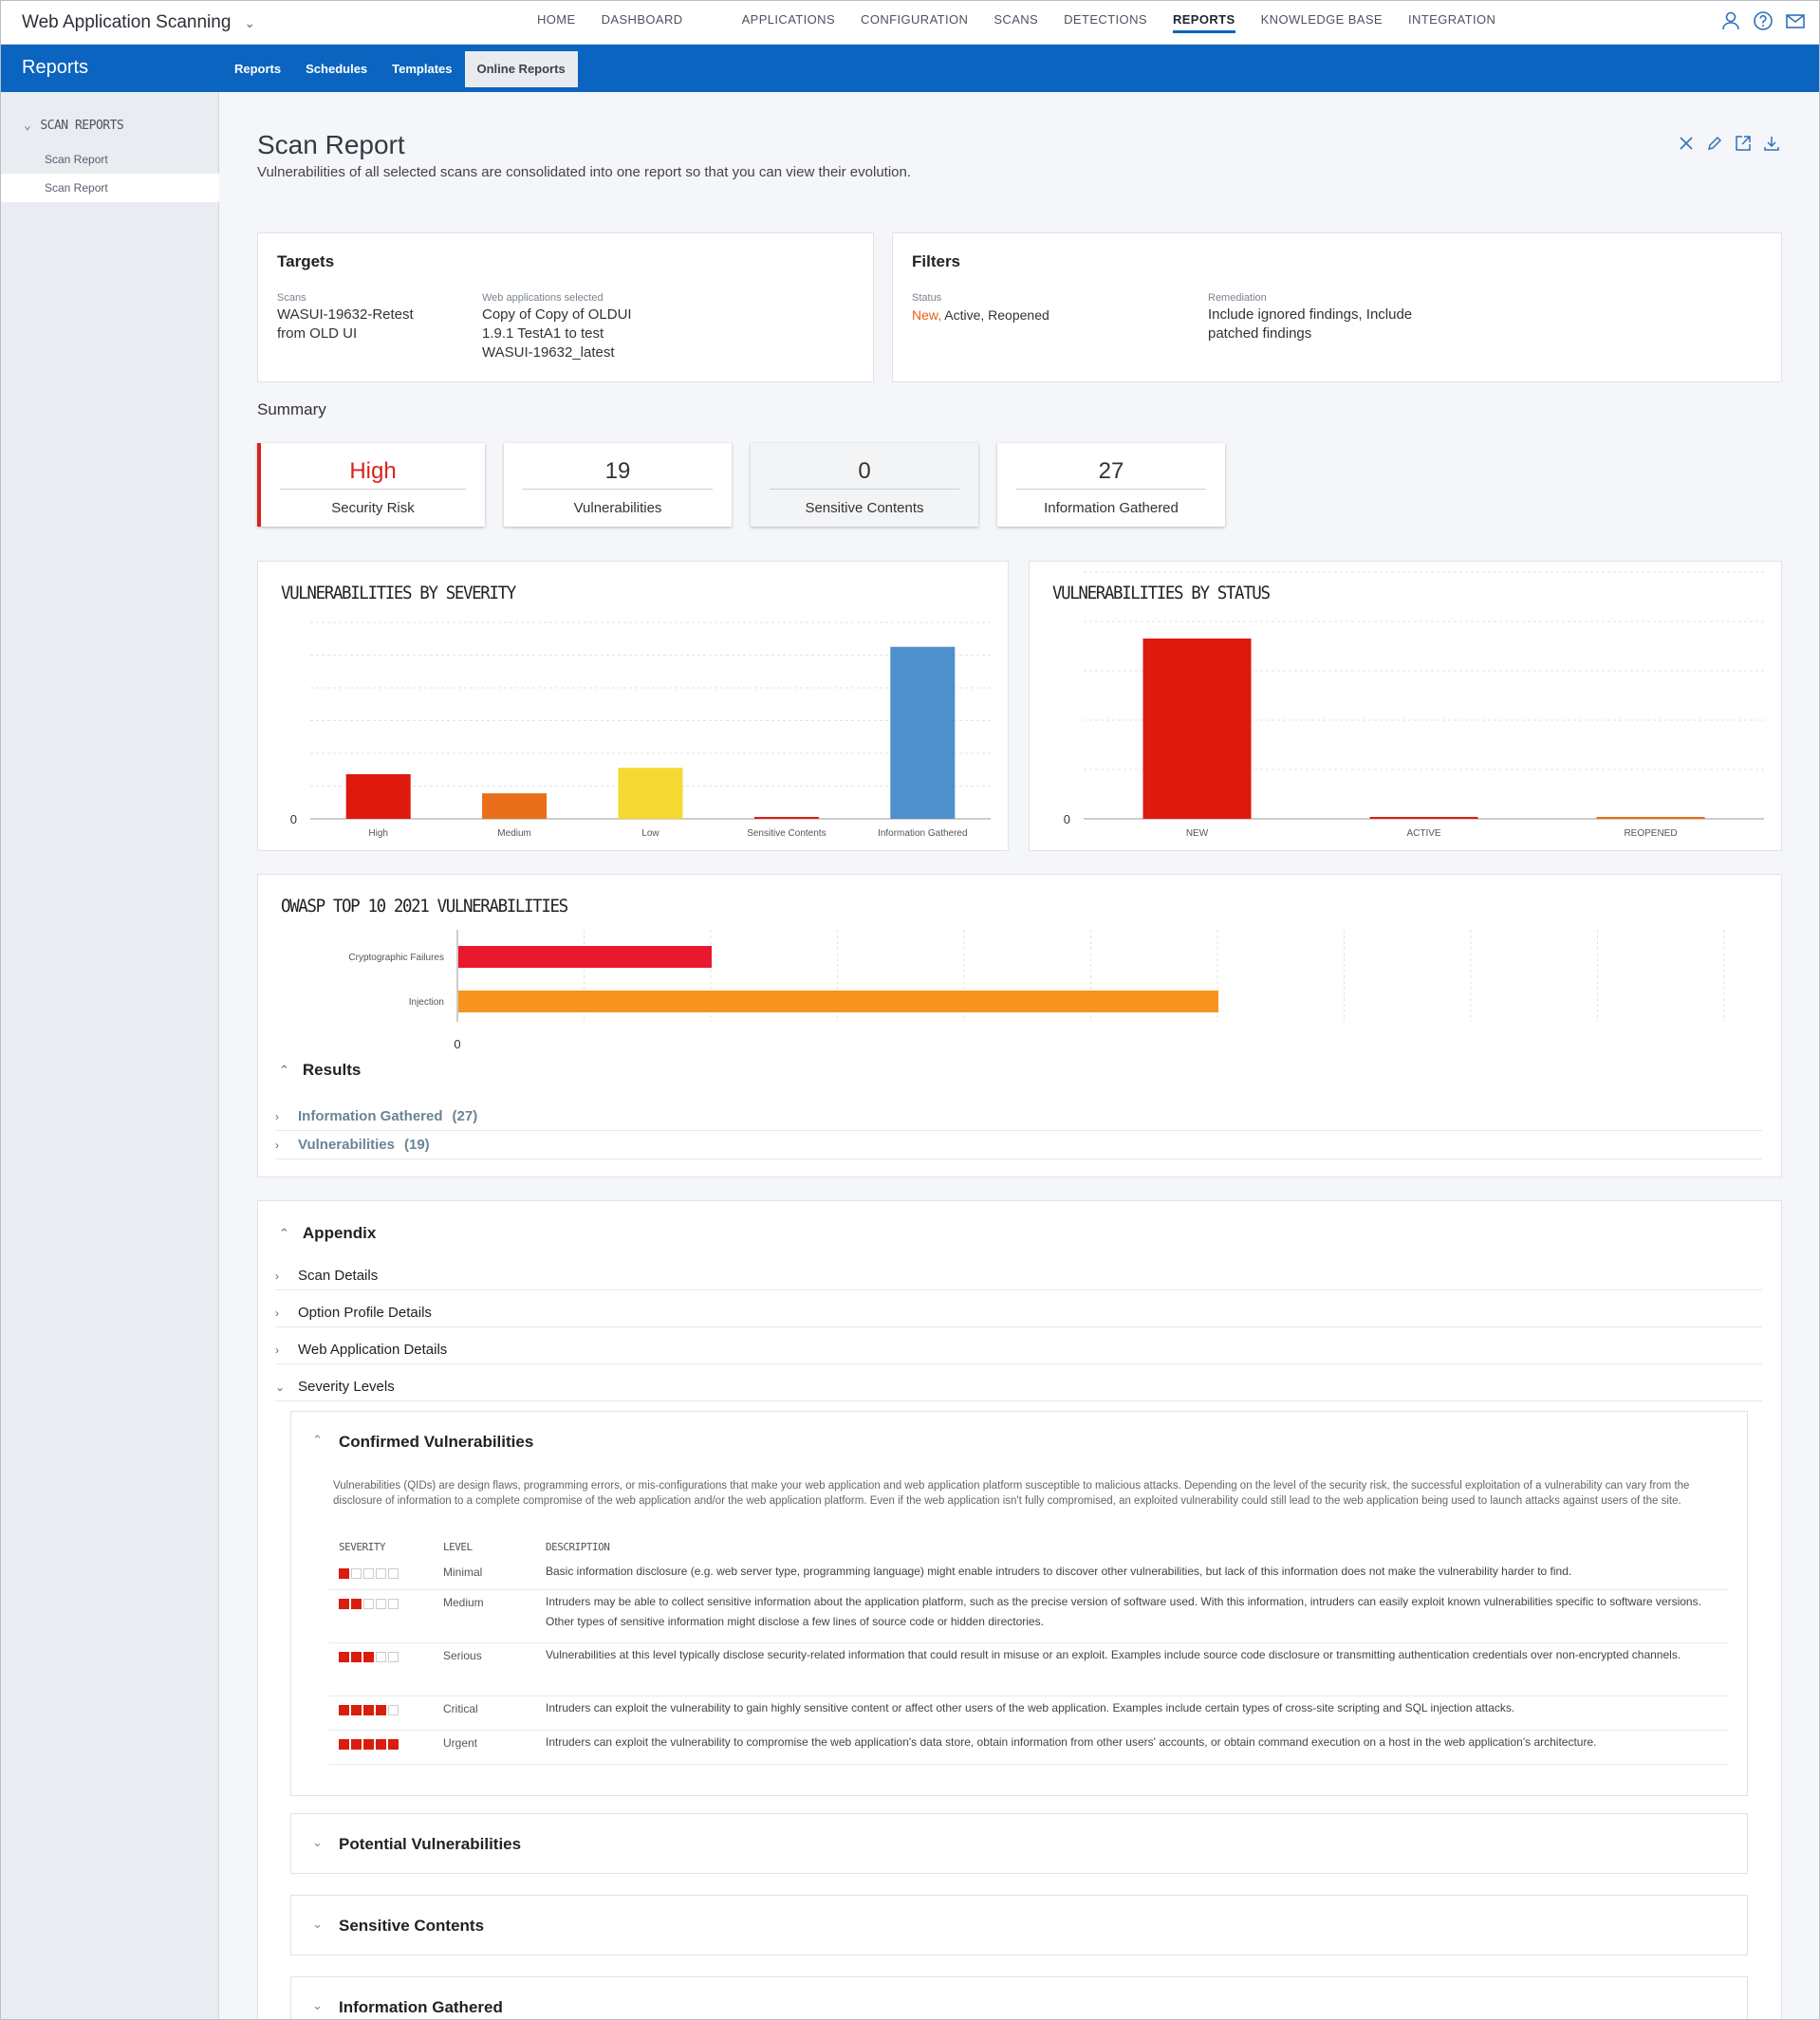  I want to click on results-item-count: (19), so click(416, 1145).